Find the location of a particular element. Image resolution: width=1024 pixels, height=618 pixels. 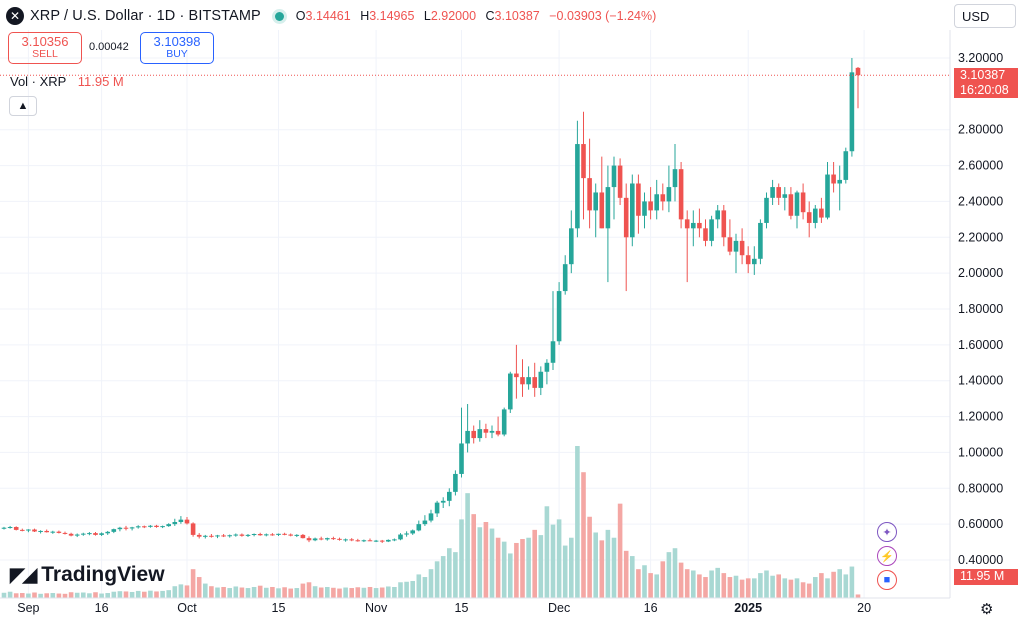

sell-button: 3.10356 SELL is located at coordinates (45, 48).